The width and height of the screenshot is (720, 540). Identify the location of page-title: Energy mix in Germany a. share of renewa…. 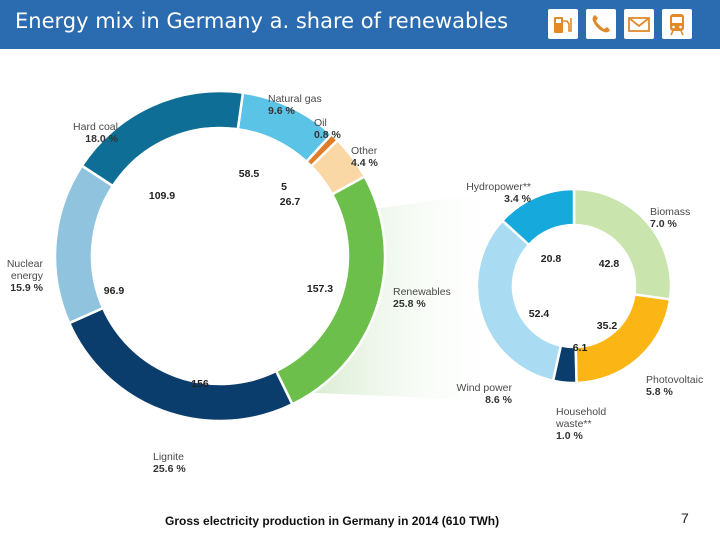
(262, 21).